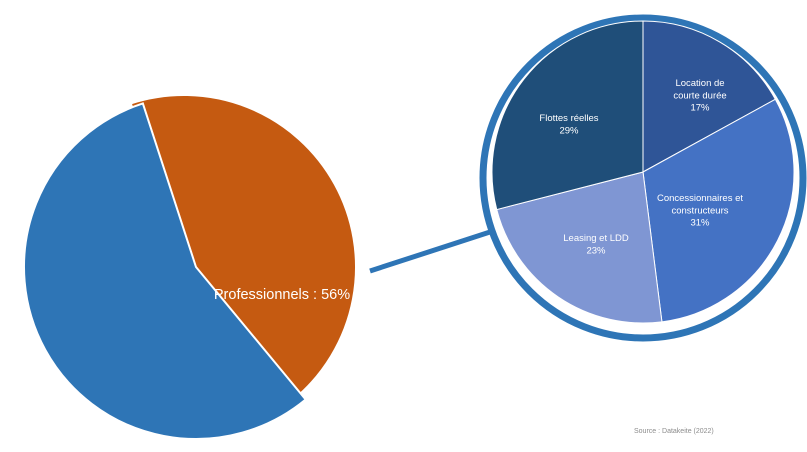  I want to click on connector-line, so click(430, 251).